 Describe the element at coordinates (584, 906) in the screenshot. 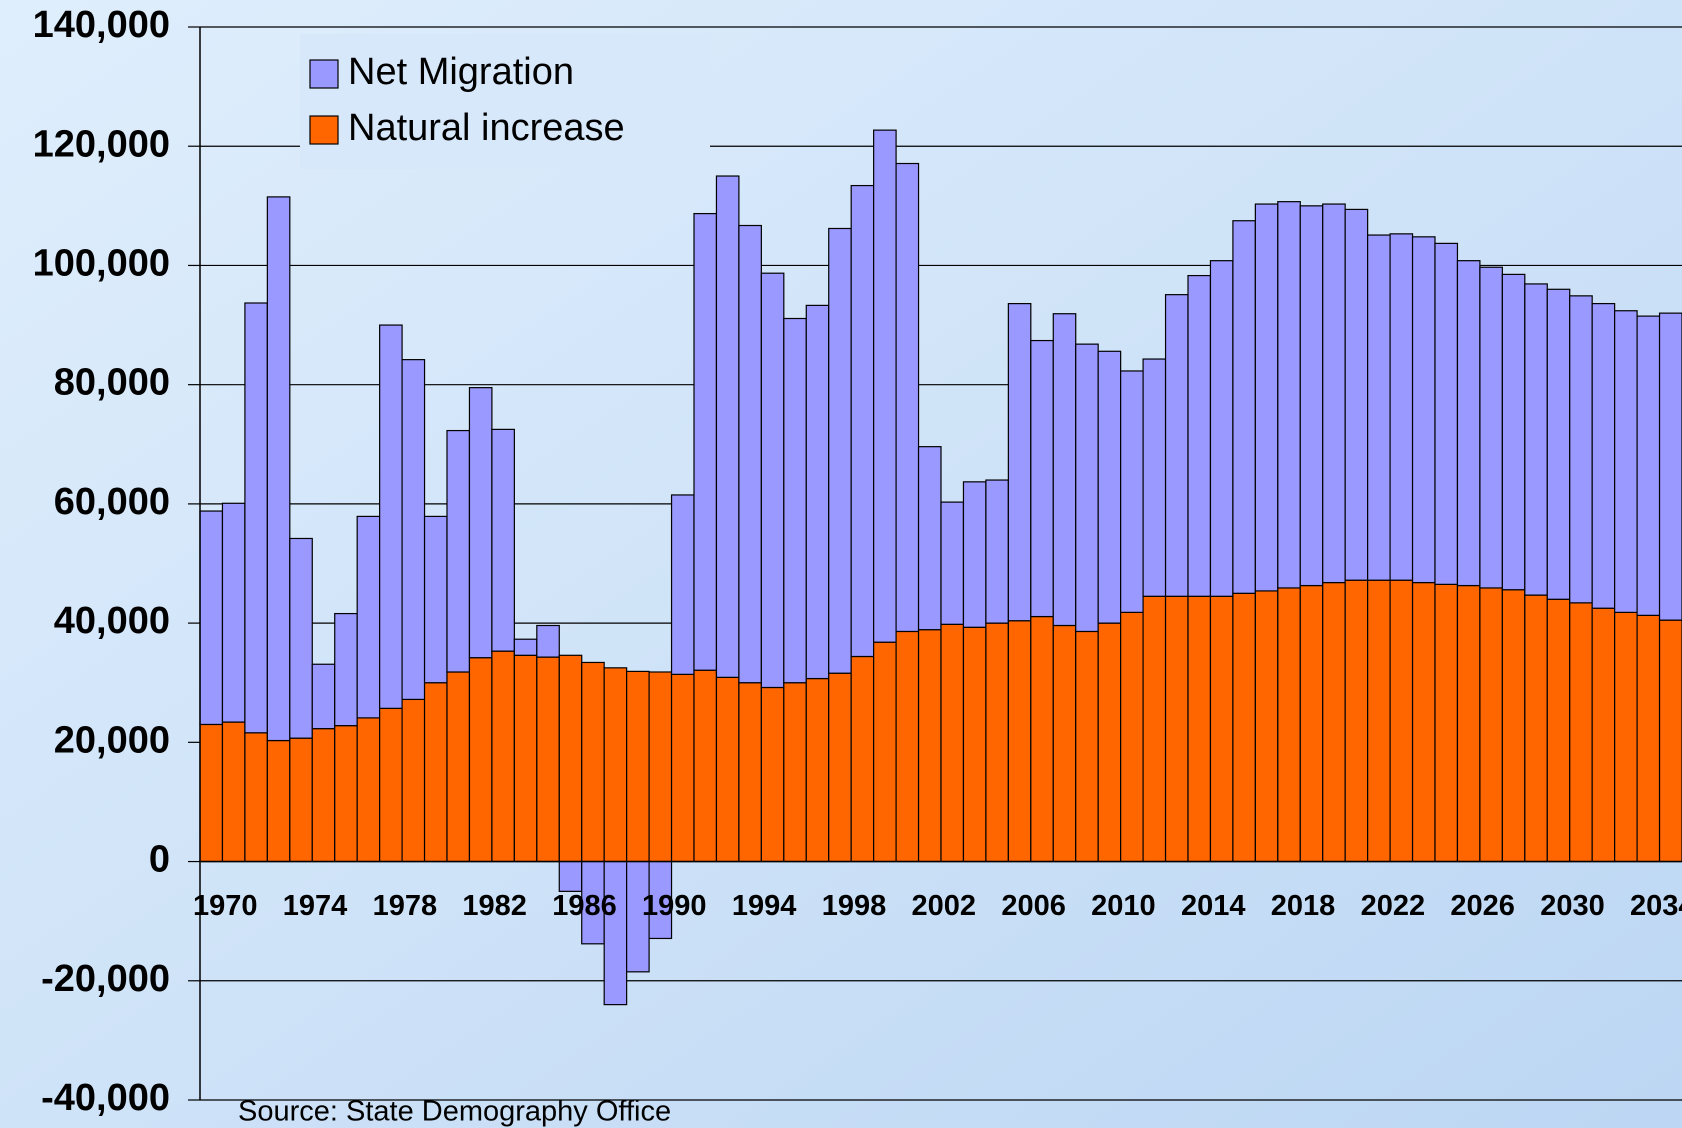

I see `x-tick-label: 1986` at that location.